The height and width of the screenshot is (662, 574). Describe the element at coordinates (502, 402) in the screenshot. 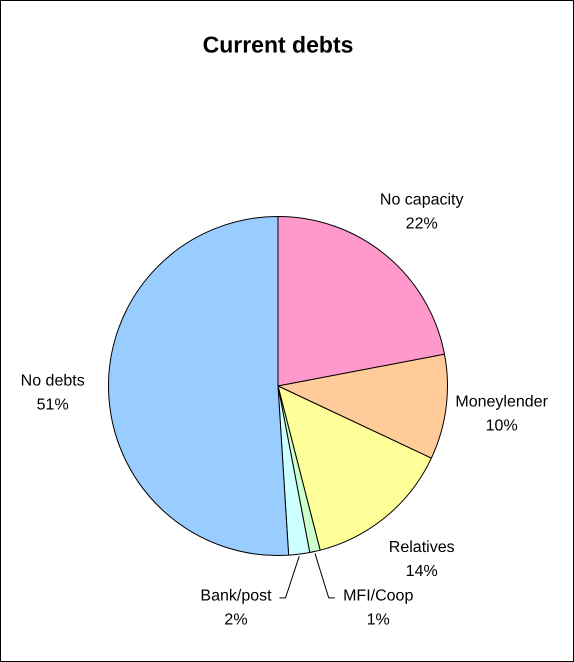

I see `slice-label: Moneylender` at that location.